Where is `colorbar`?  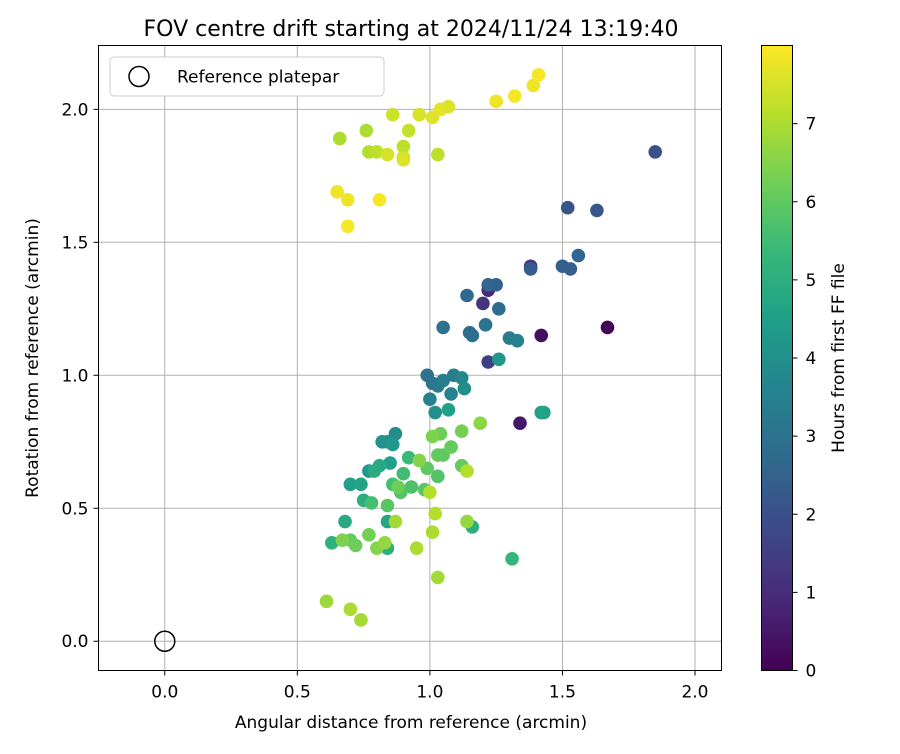
colorbar is located at coordinates (777, 358).